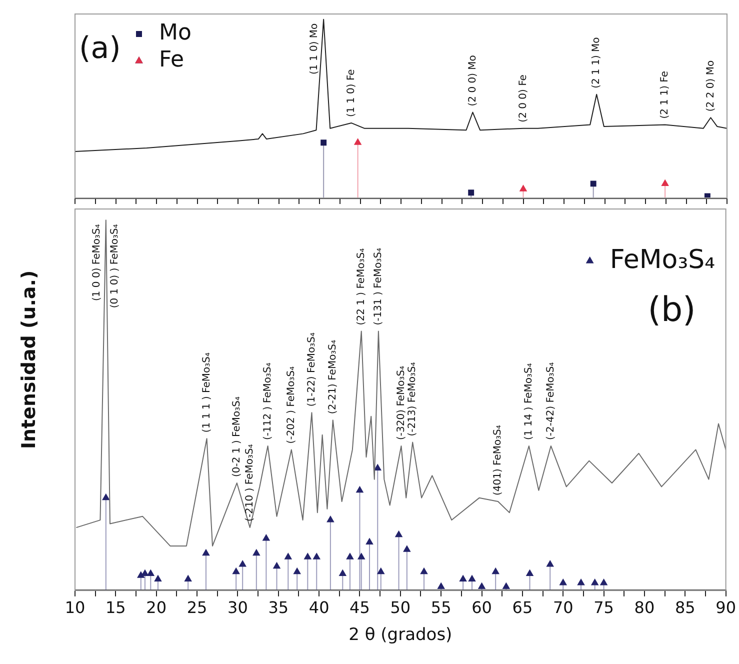  Describe the element at coordinates (482, 608) in the screenshot. I see `x-tick-label: 60` at that location.